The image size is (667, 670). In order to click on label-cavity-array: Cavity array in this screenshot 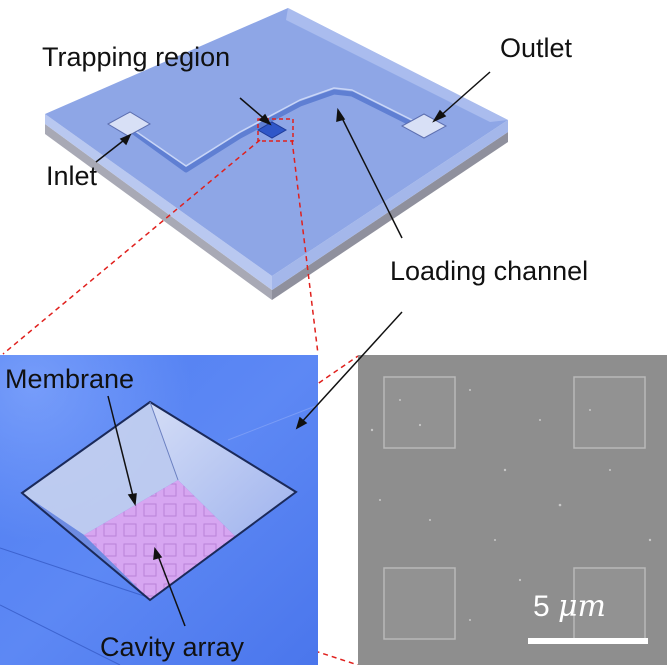, I will do `click(172, 647)`.